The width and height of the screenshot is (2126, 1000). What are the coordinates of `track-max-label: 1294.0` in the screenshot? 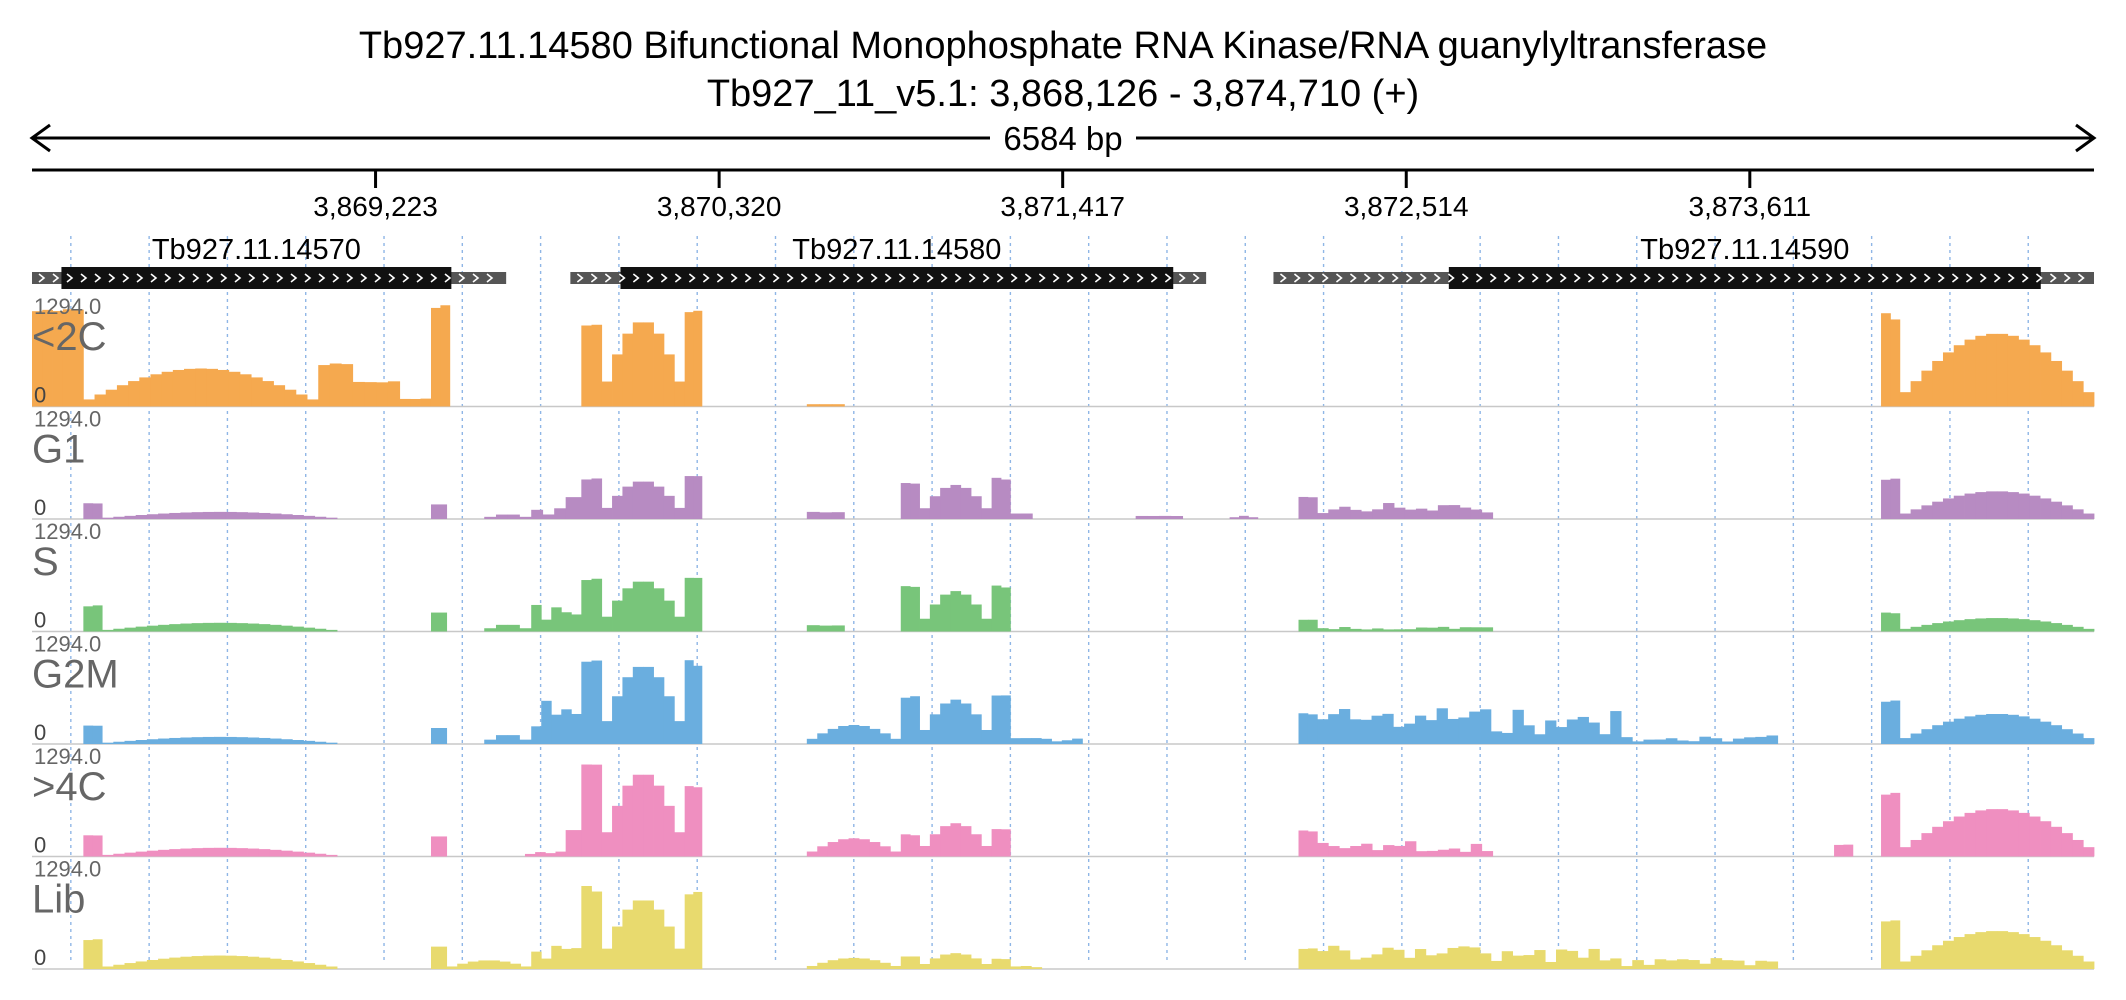 It's located at (67, 644).